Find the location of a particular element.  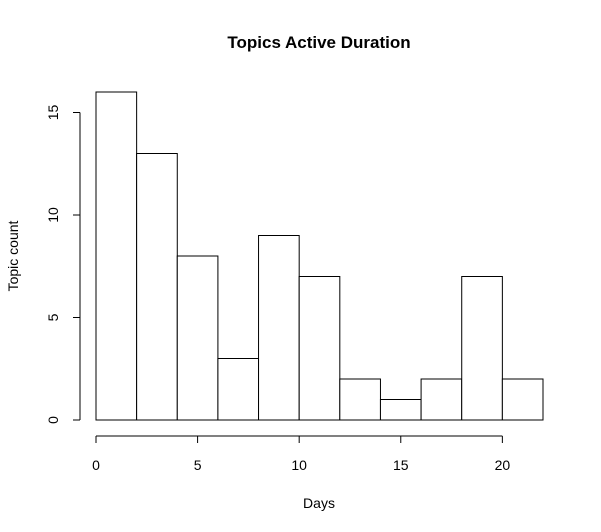

x-tick-label-15: 15 is located at coordinates (401, 465).